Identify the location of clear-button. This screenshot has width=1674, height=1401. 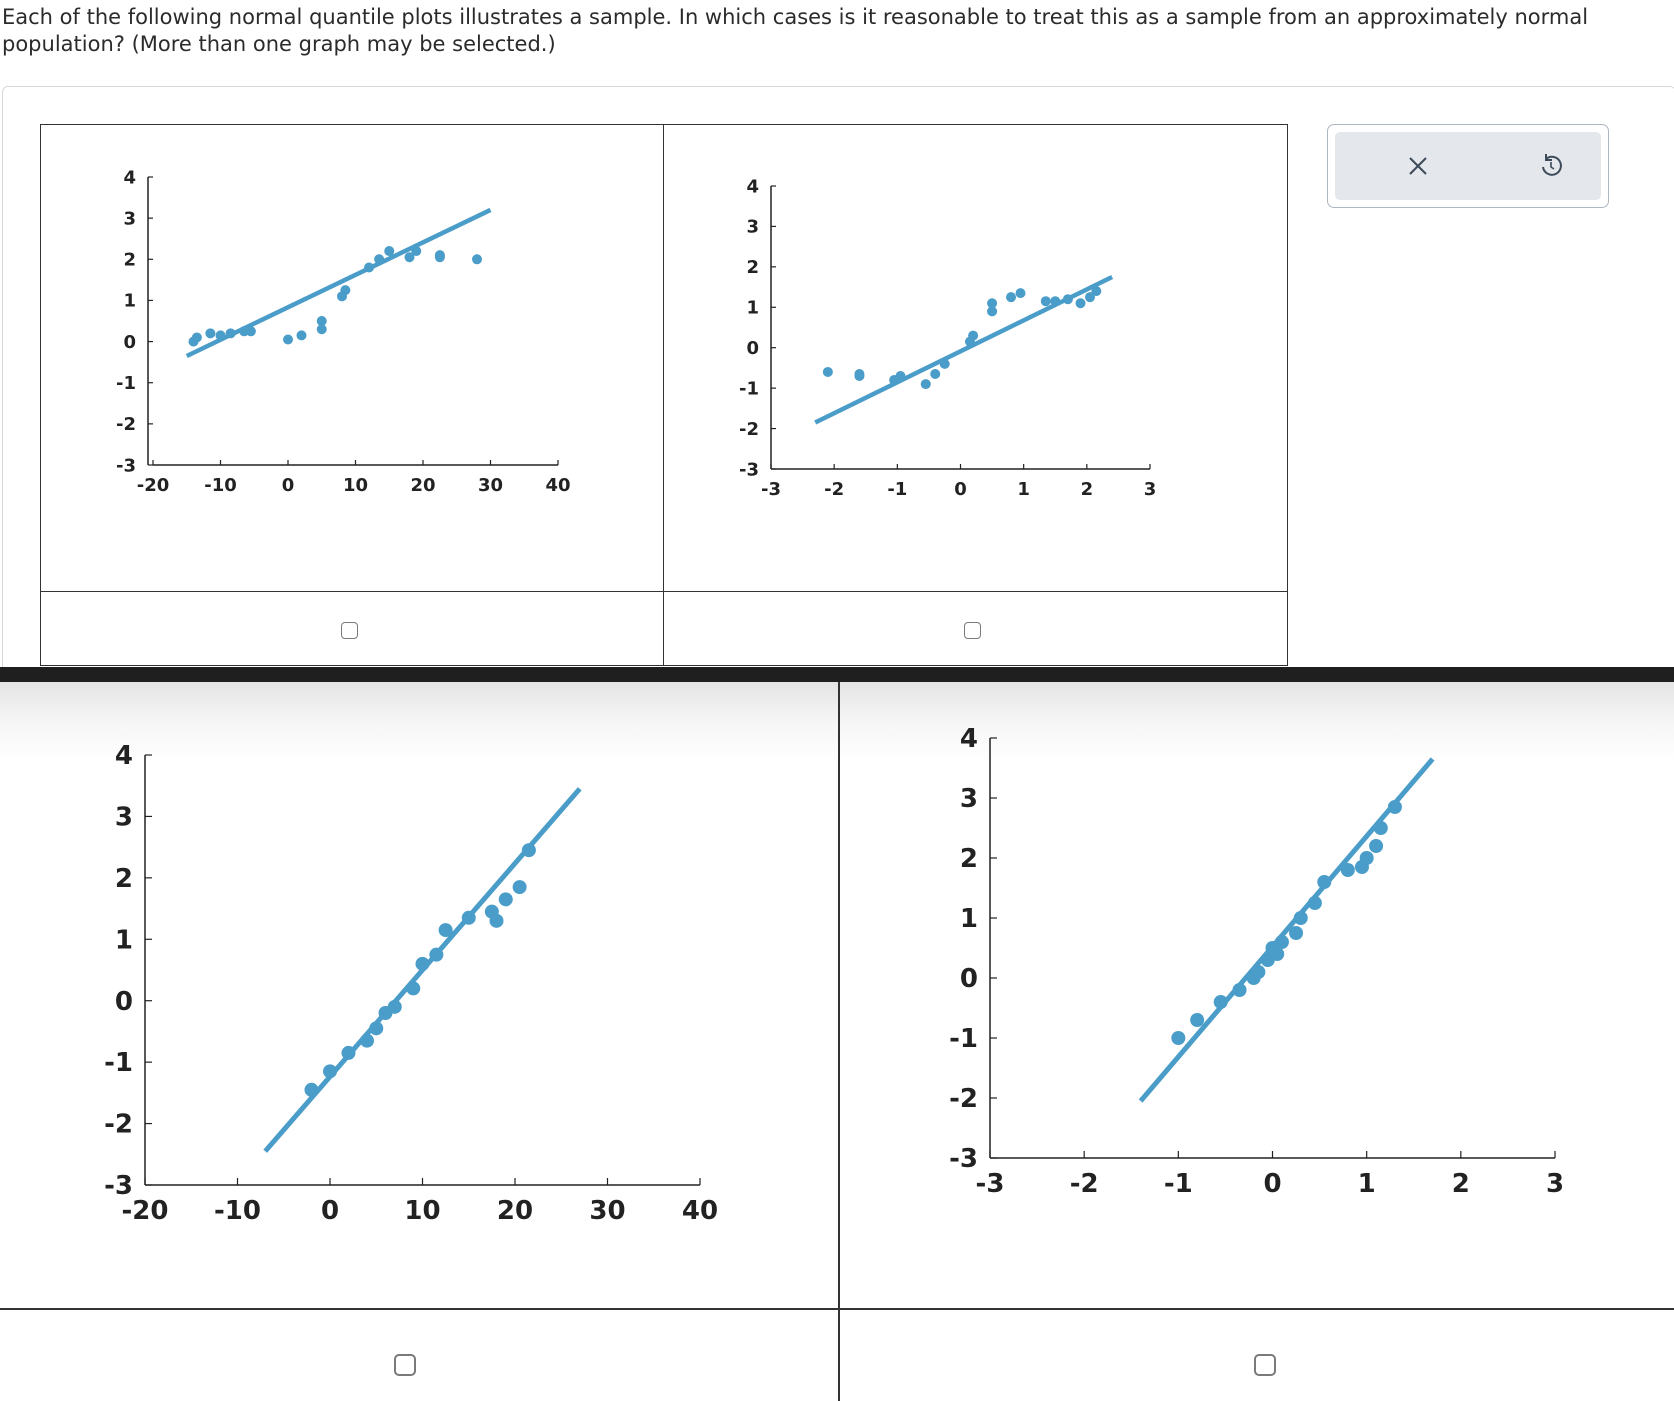
(1418, 166).